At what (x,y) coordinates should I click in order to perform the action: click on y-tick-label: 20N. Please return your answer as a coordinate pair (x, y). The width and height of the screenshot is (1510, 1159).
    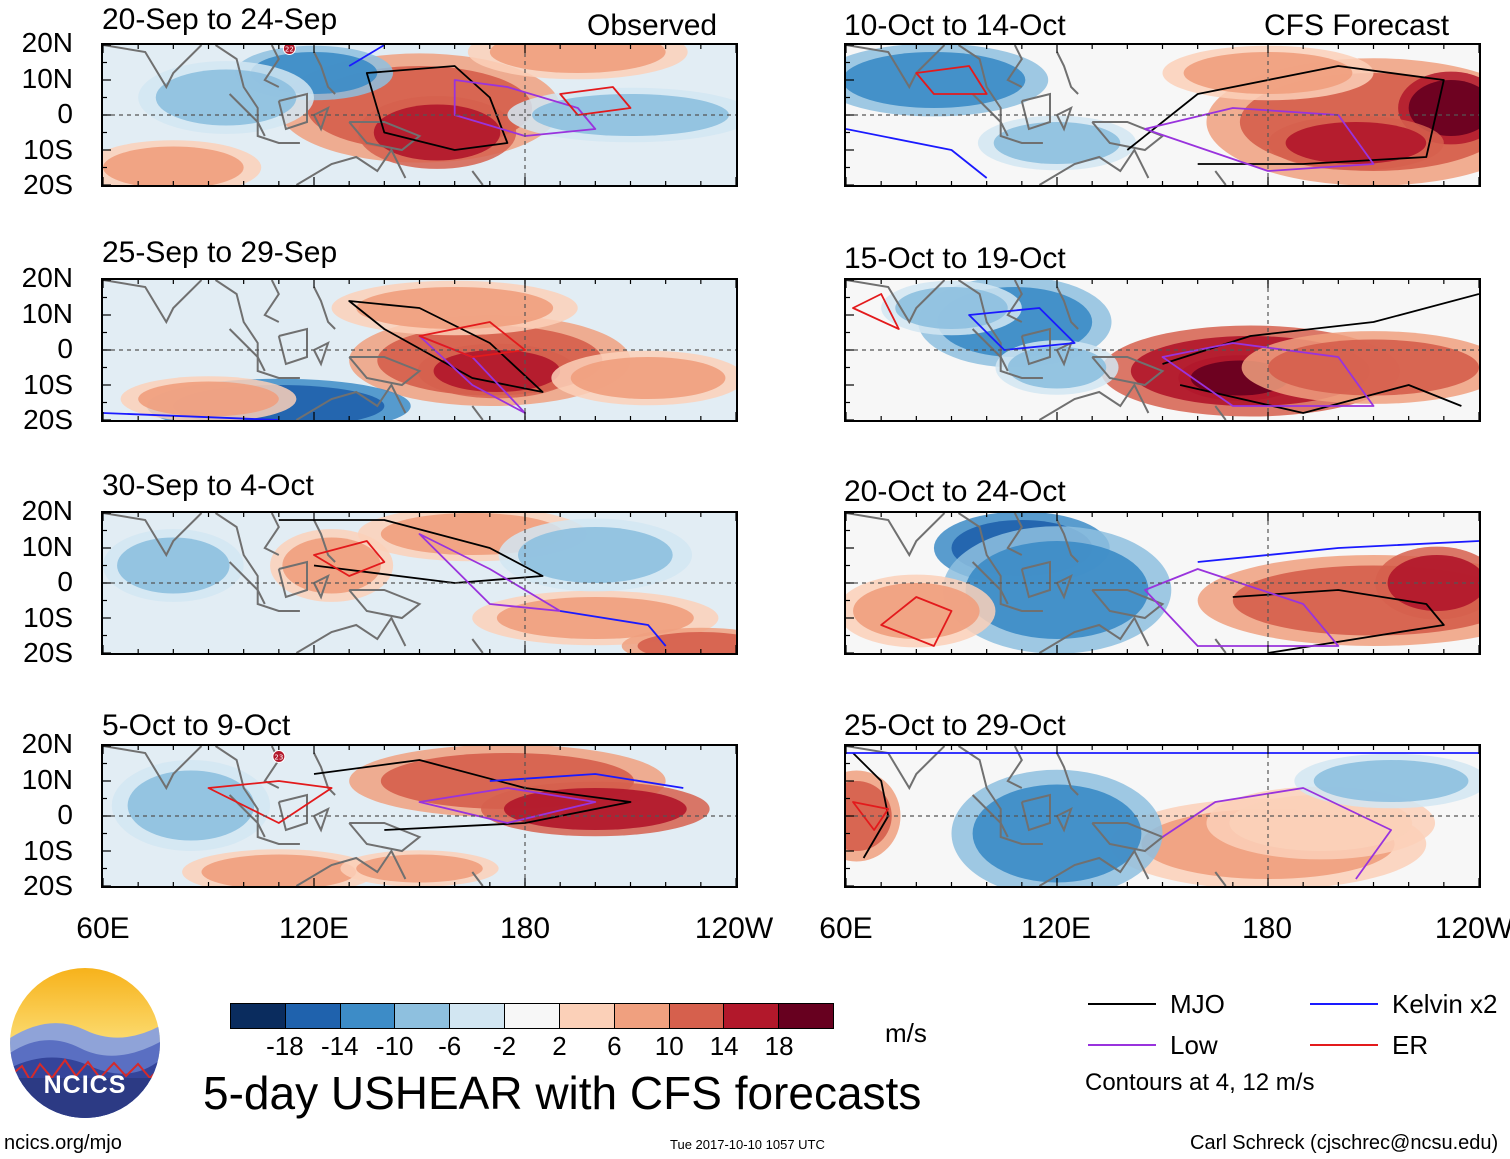
    Looking at the image, I should click on (47, 510).